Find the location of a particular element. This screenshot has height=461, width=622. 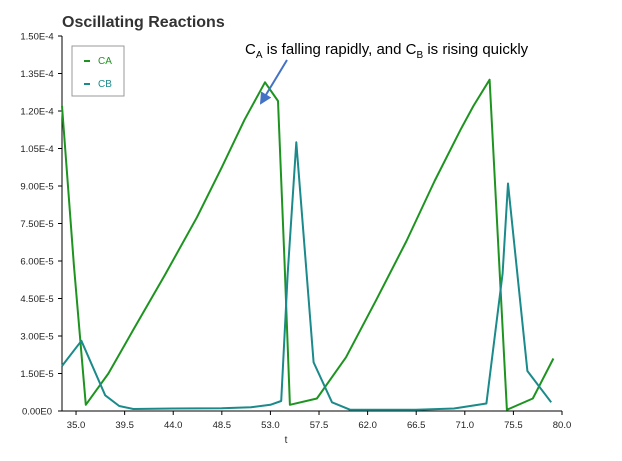

legend: CA CB is located at coordinates (98, 71).